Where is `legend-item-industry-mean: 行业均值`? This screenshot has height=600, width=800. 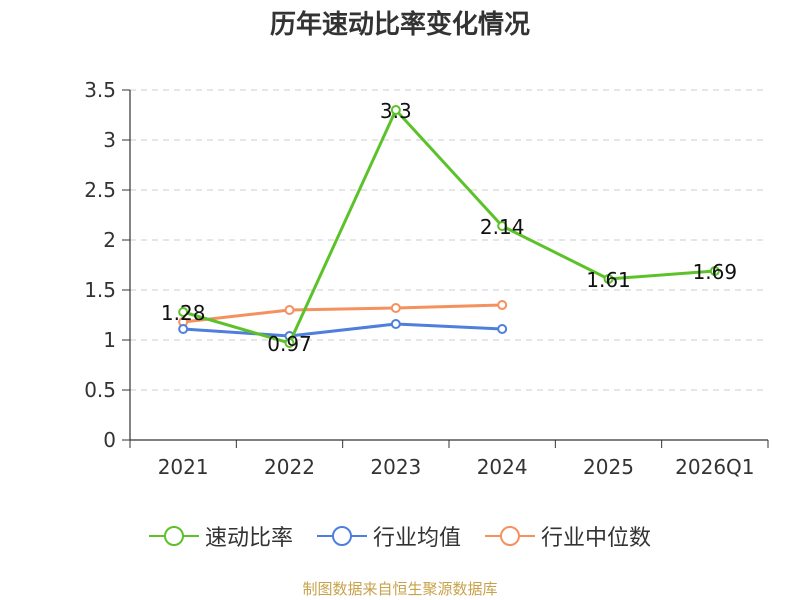
legend-item-industry-mean: 行业均值 is located at coordinates (388, 536).